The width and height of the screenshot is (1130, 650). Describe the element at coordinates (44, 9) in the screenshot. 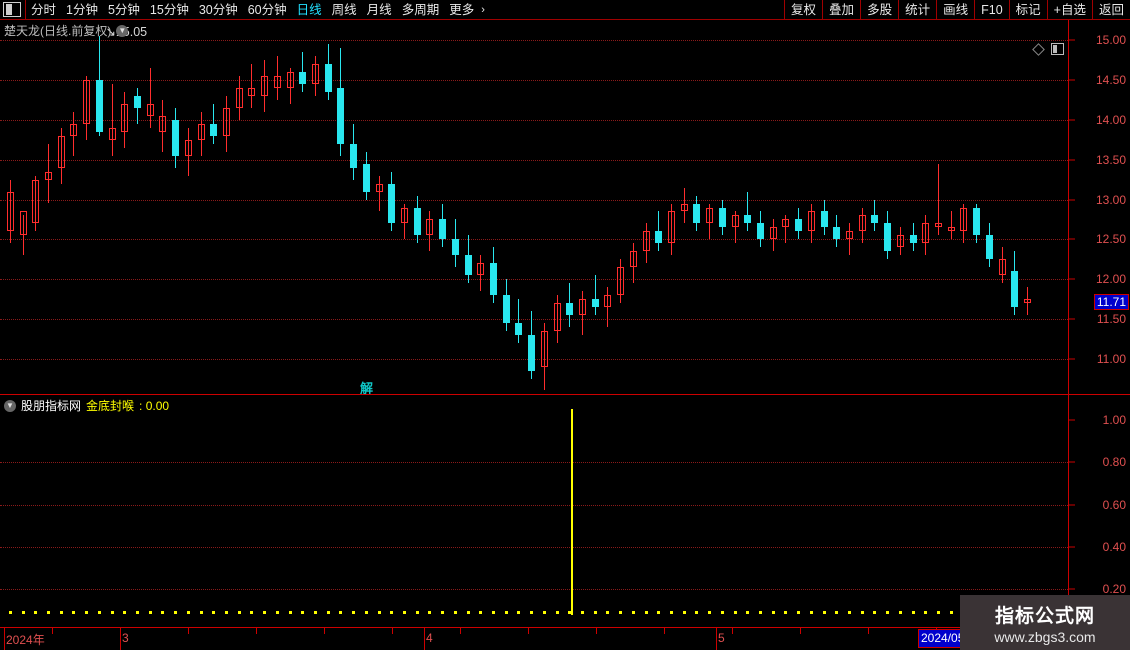

I see `period-tab-0: 分时` at that location.